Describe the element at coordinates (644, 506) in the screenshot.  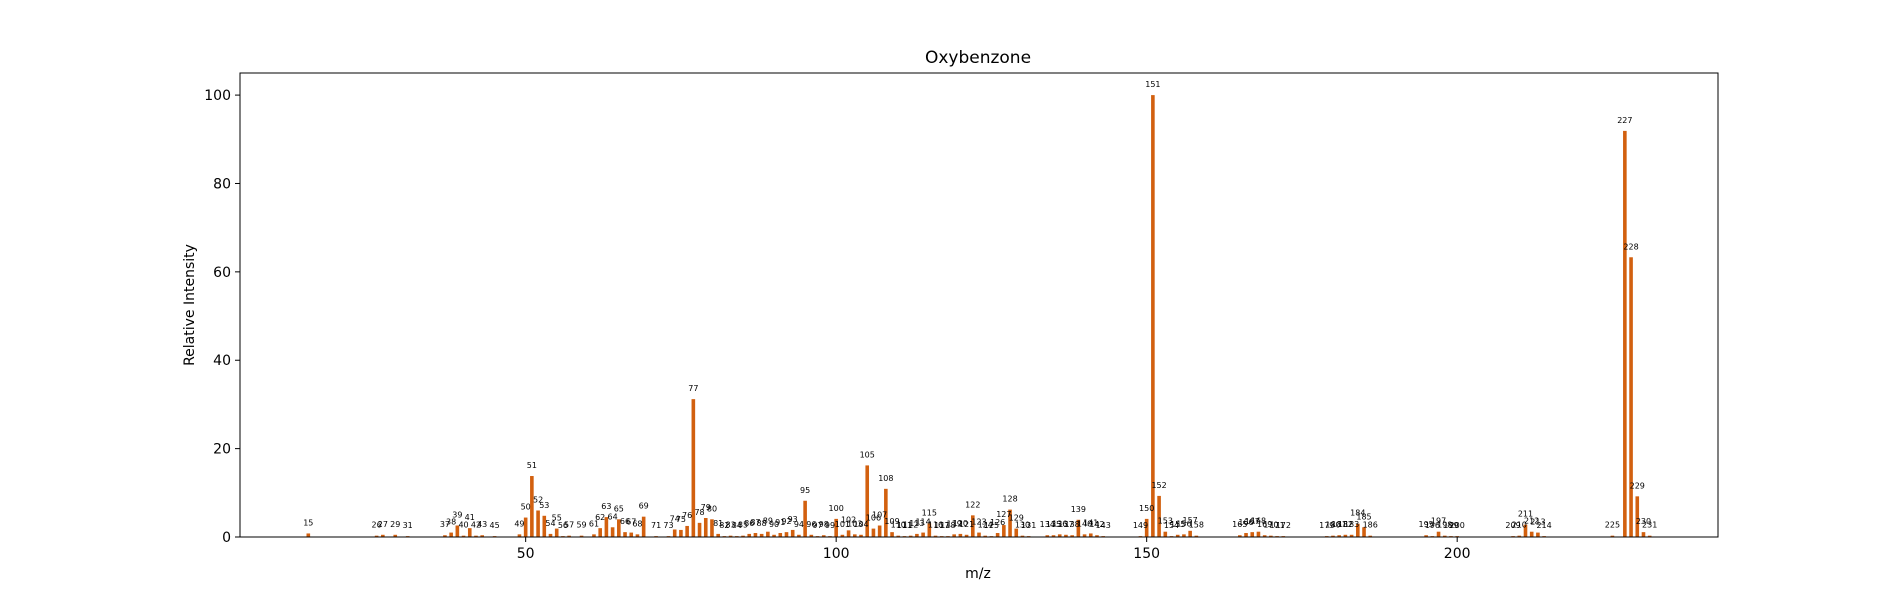
I see `peak-label-69: 69` at that location.